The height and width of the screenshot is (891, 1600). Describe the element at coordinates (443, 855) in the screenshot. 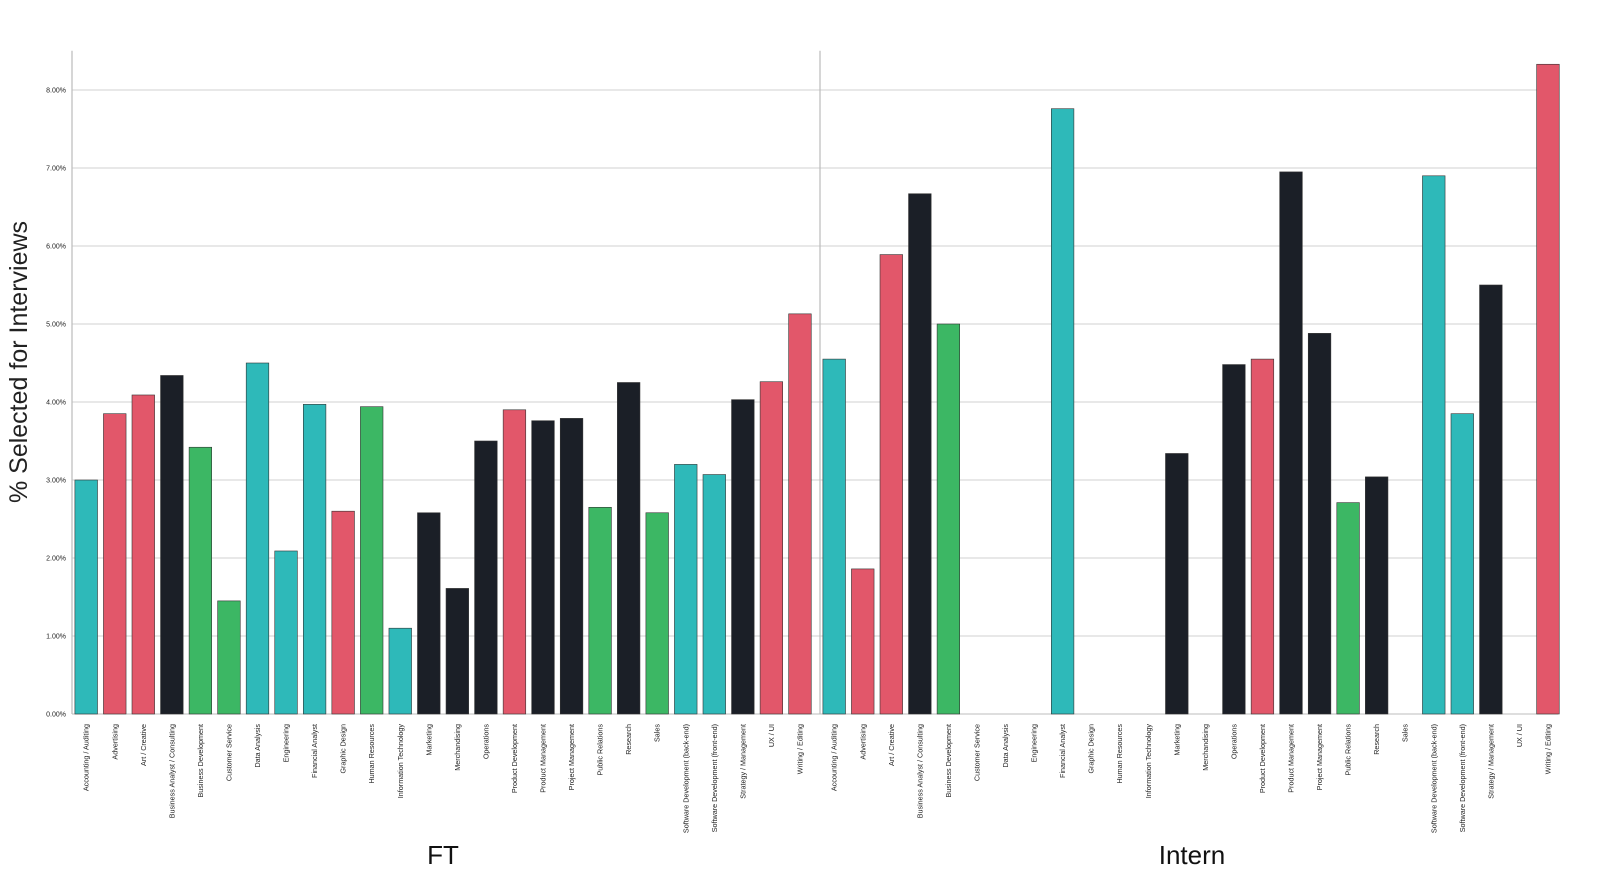

I see `panel-title: FT` at that location.